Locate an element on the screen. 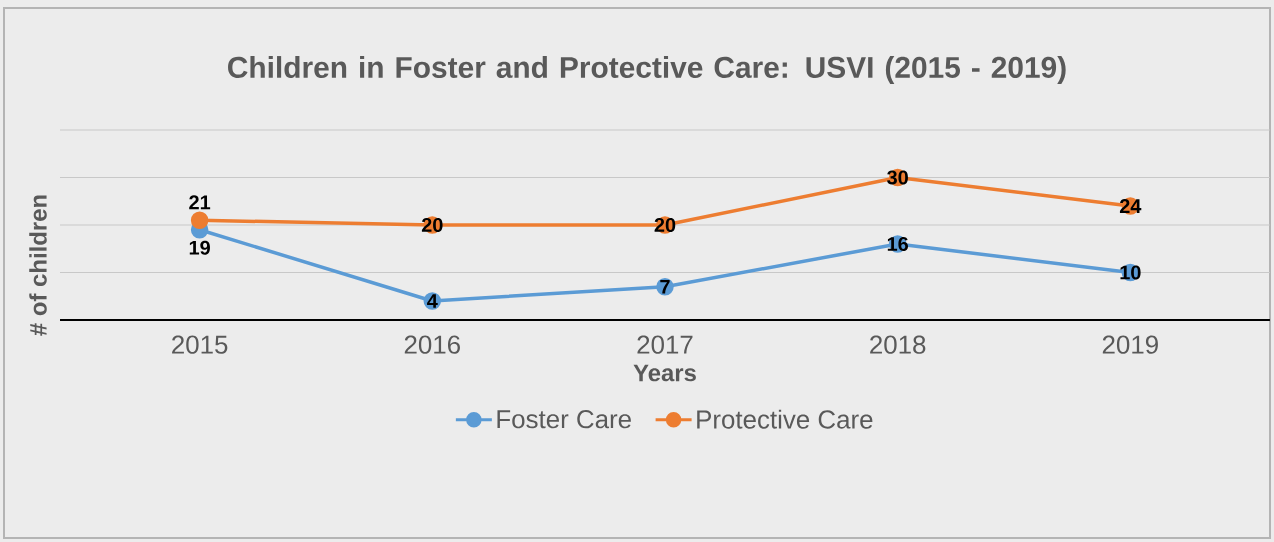 The image size is (1274, 542). data-label: 19 is located at coordinates (199, 247).